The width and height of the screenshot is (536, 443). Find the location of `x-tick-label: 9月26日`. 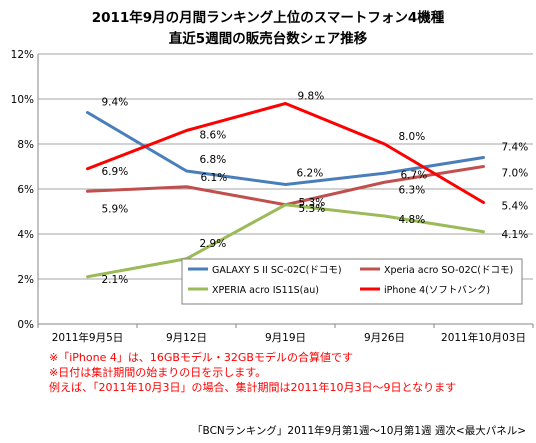

x-tick-label: 9月26日 is located at coordinates (384, 338).